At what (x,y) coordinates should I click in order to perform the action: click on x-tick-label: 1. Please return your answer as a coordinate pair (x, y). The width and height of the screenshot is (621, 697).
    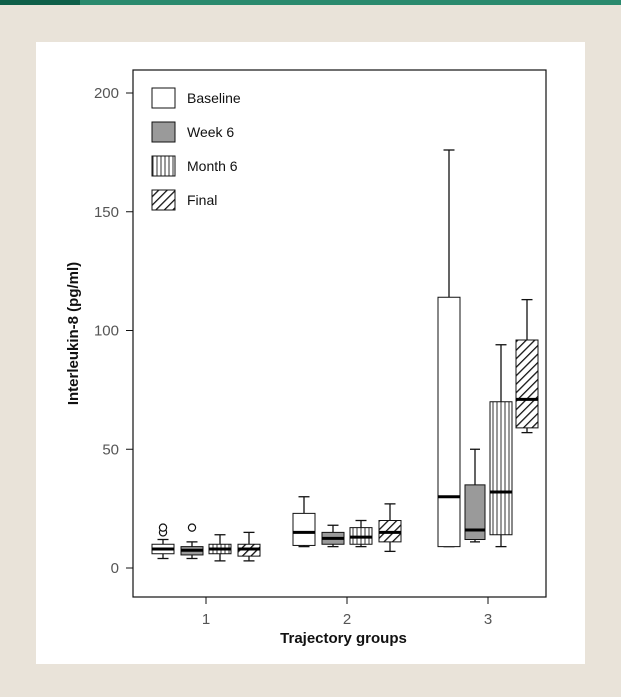
    Looking at the image, I should click on (206, 619).